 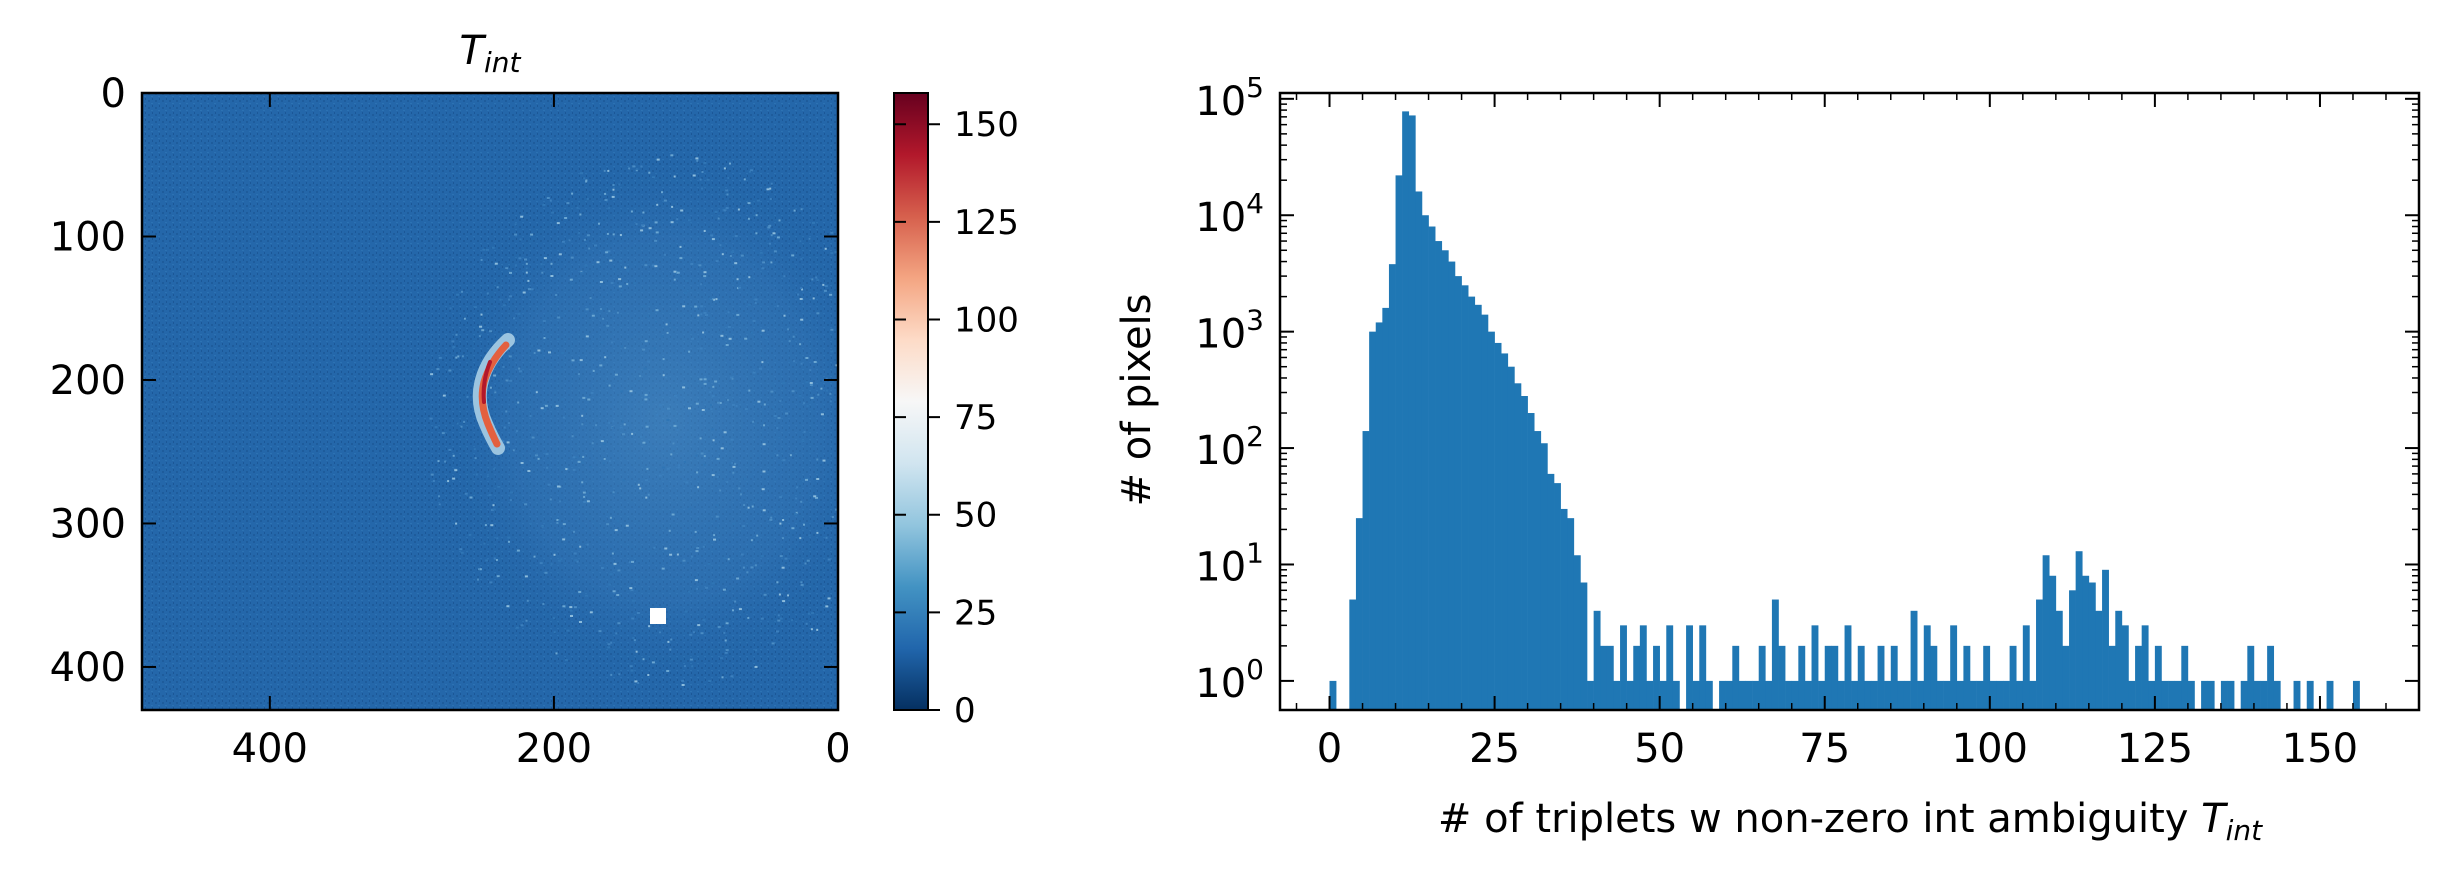 What do you see at coordinates (88, 381) in the screenshot?
I see `heatmap-ytick-label: 200` at bounding box center [88, 381].